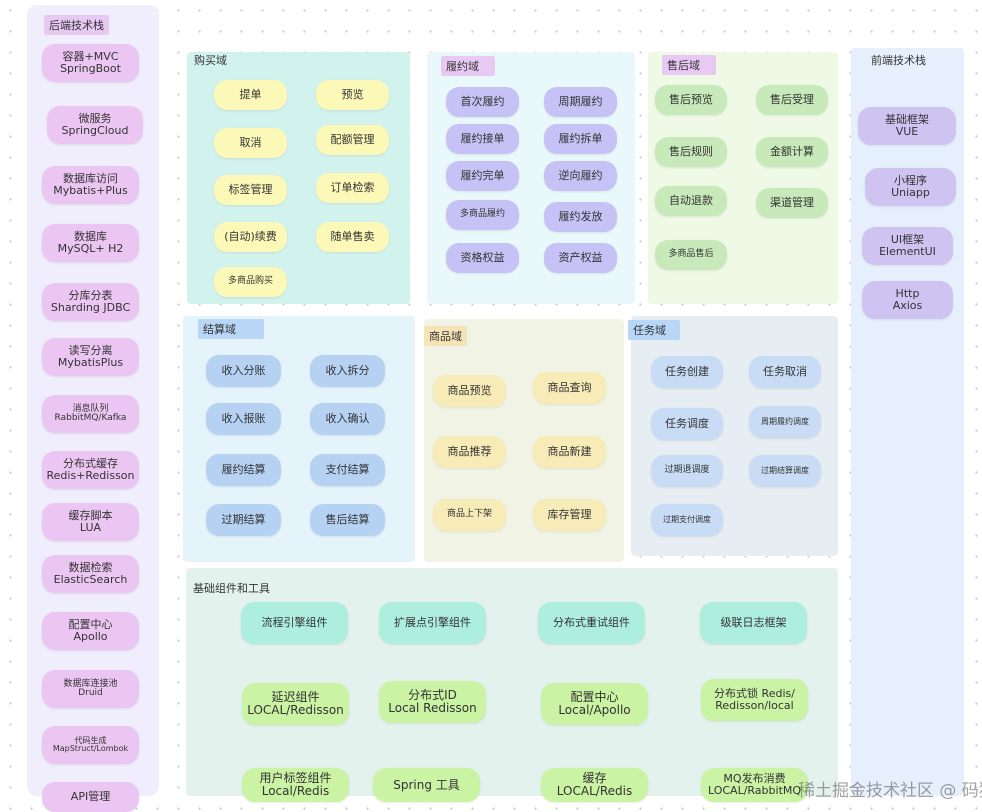 The height and width of the screenshot is (812, 982). I want to click on product-item: 库存管理, so click(569, 515).